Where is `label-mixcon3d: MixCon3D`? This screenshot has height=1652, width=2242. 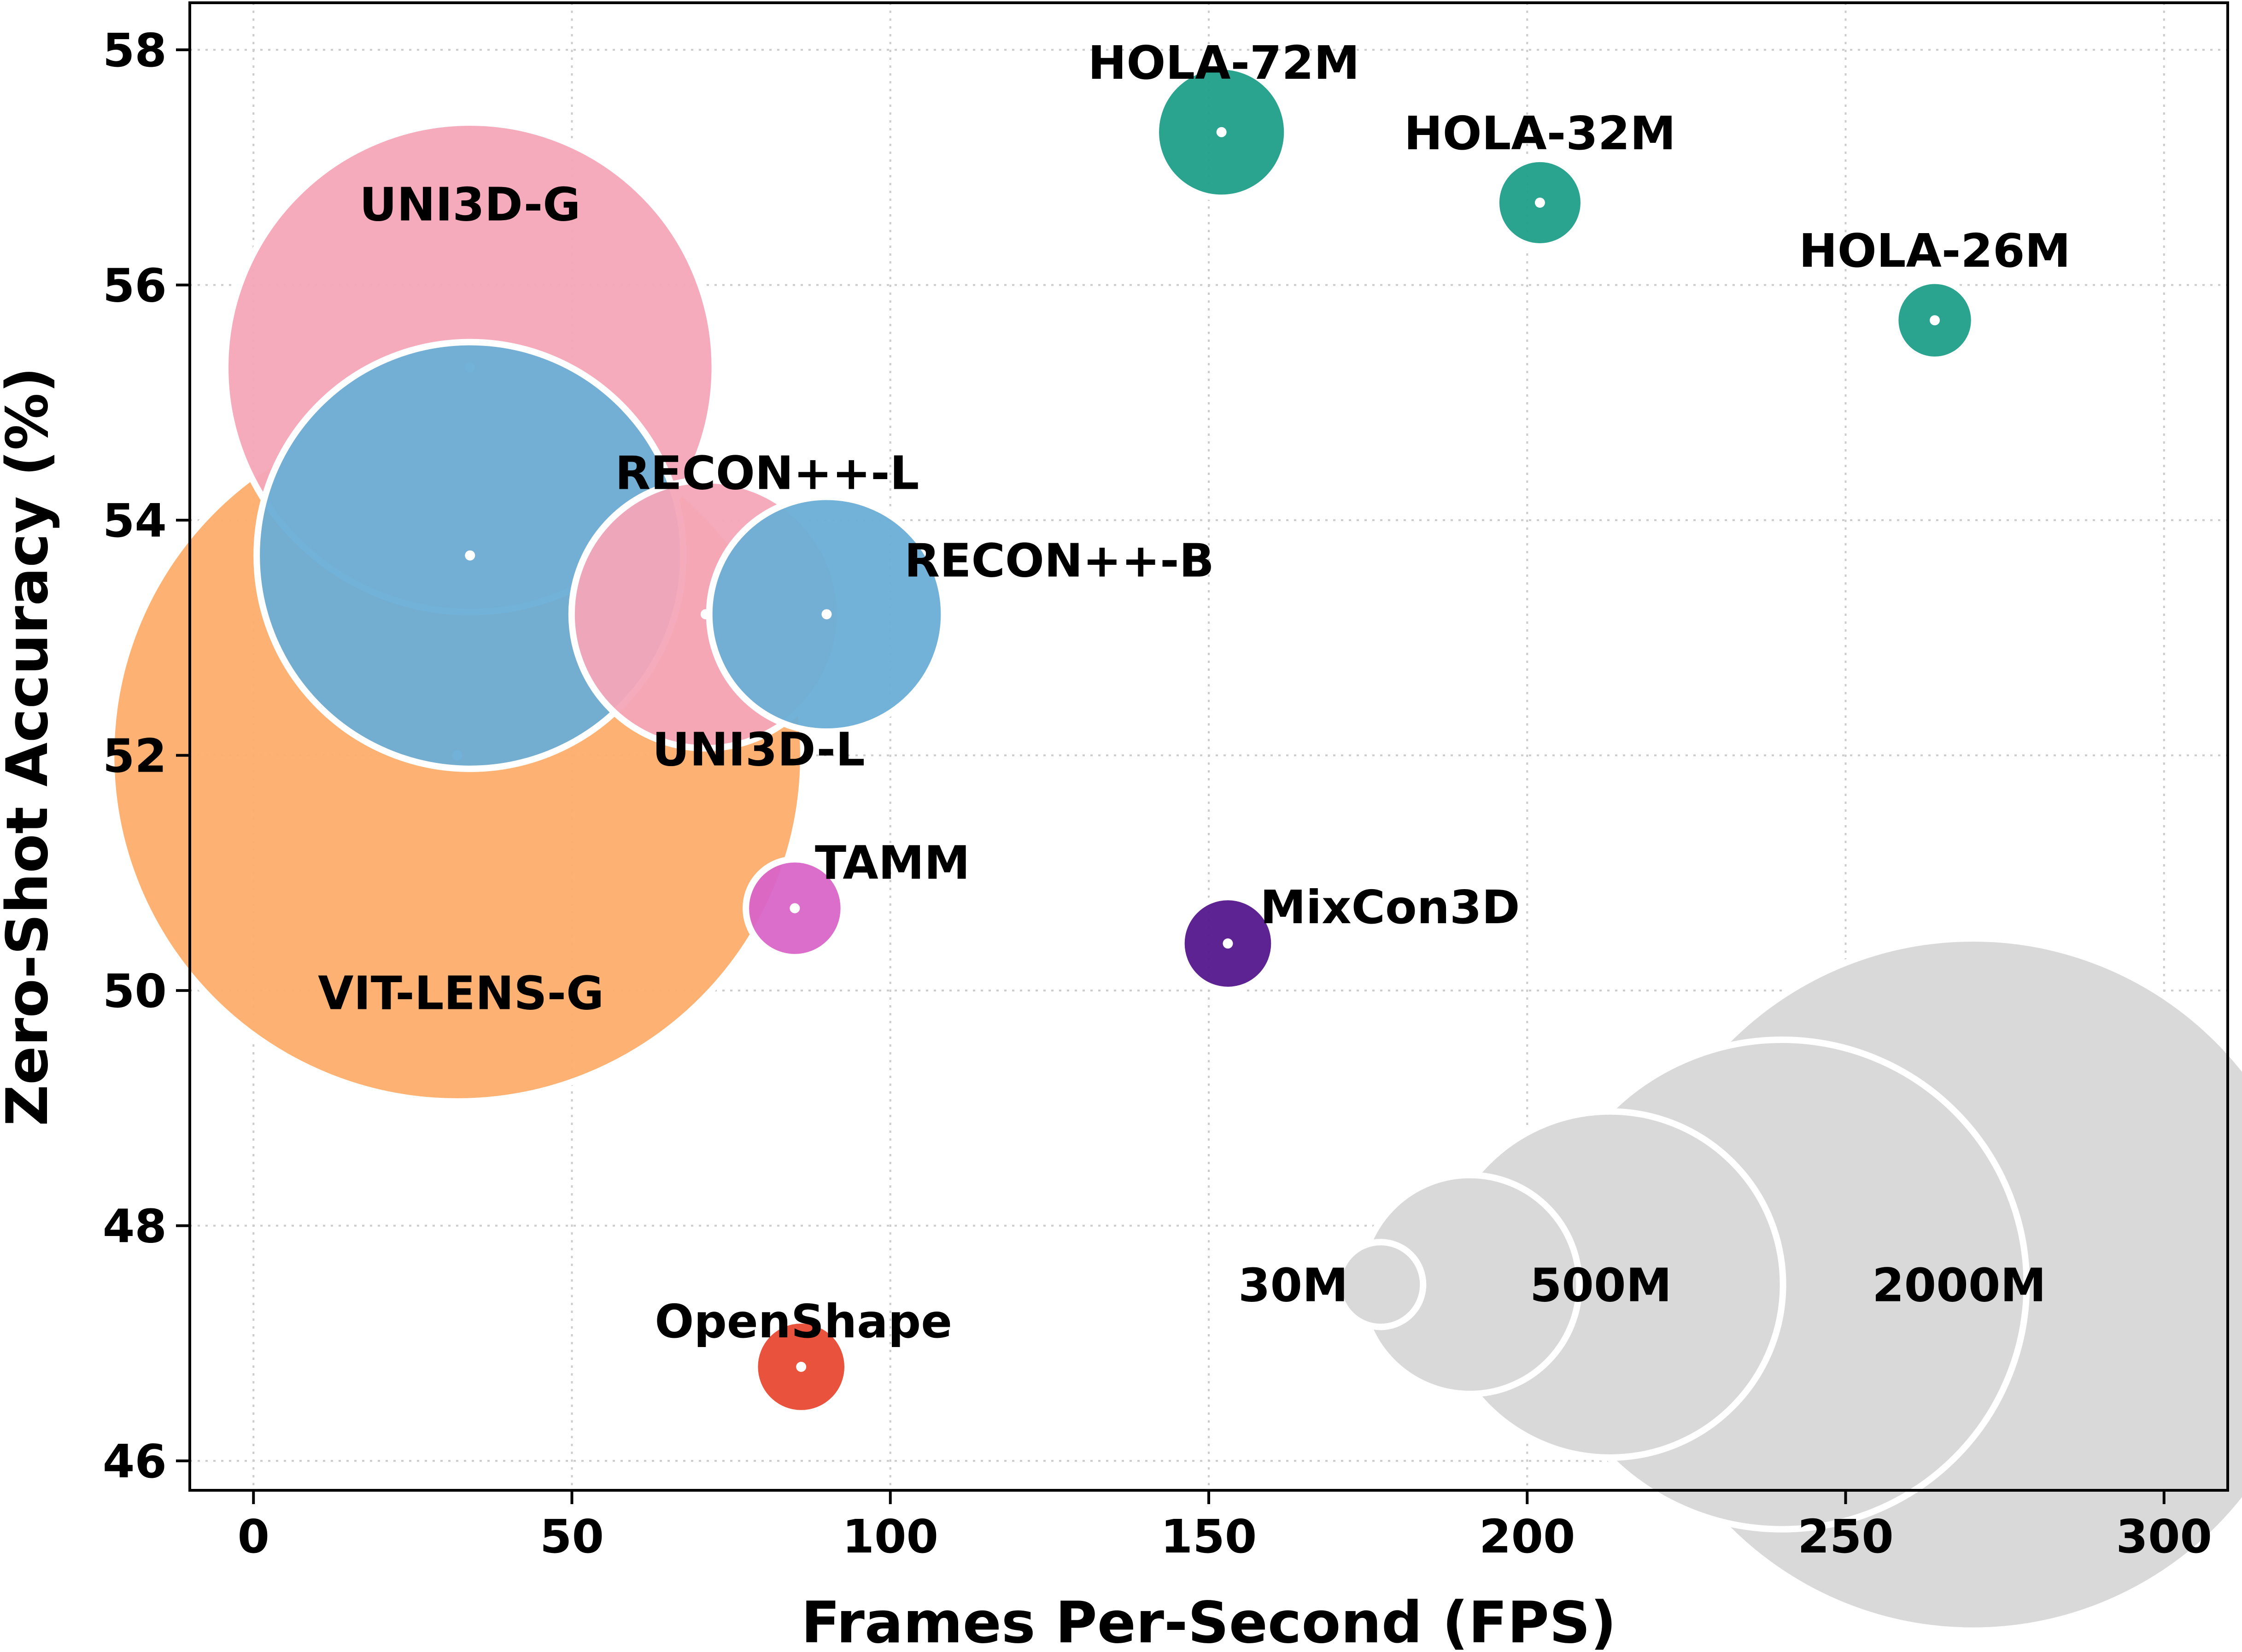 label-mixcon3d: MixCon3D is located at coordinates (1390, 907).